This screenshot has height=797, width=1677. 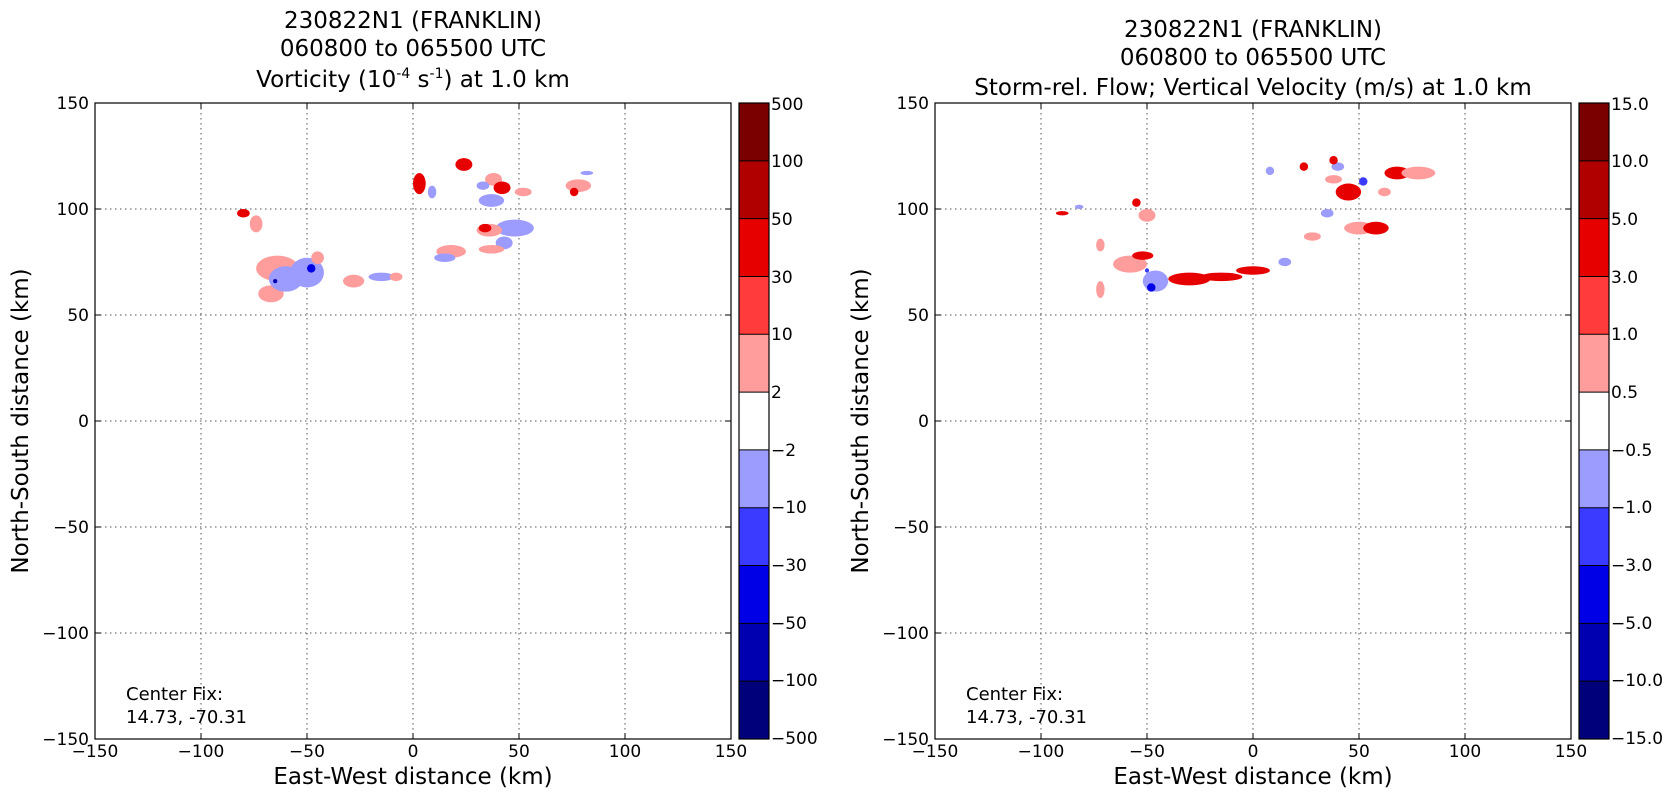 I want to click on vorticity-ylabel: North-South distance (km), so click(x=21, y=420).